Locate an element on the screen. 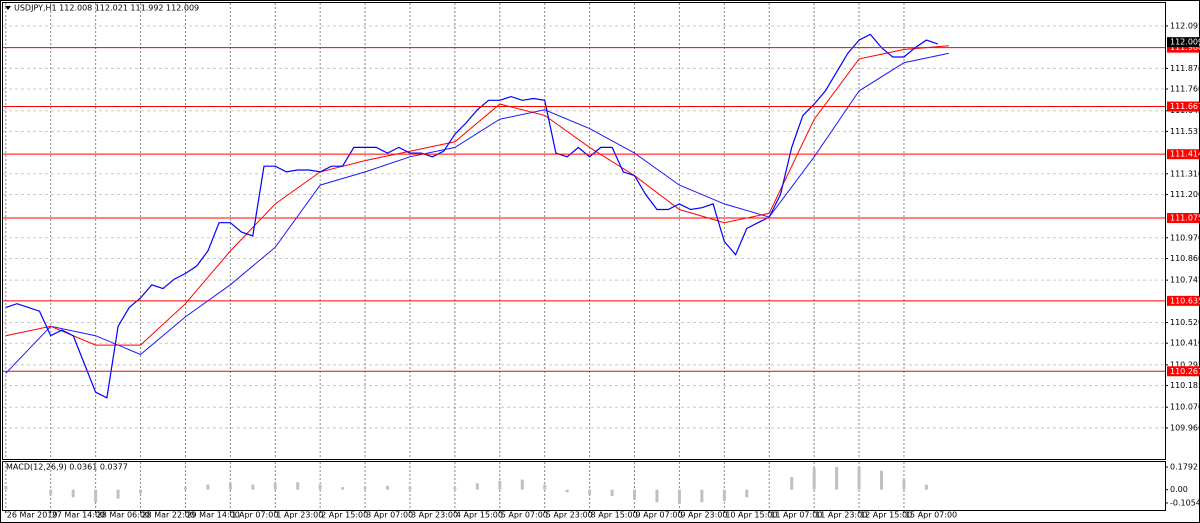 The height and width of the screenshot is (523, 1200). x-tick-label: 1 Apr 07:00 is located at coordinates (254, 515).